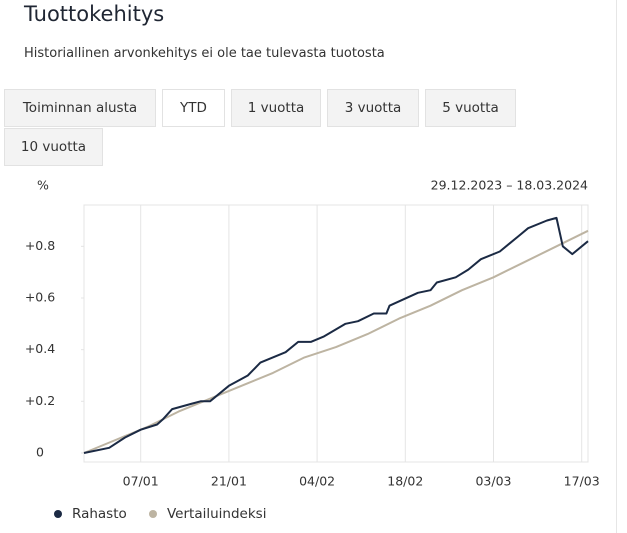 The height and width of the screenshot is (533, 627). Describe the element at coordinates (373, 108) in the screenshot. I see `tab: 3 vuotta` at that location.